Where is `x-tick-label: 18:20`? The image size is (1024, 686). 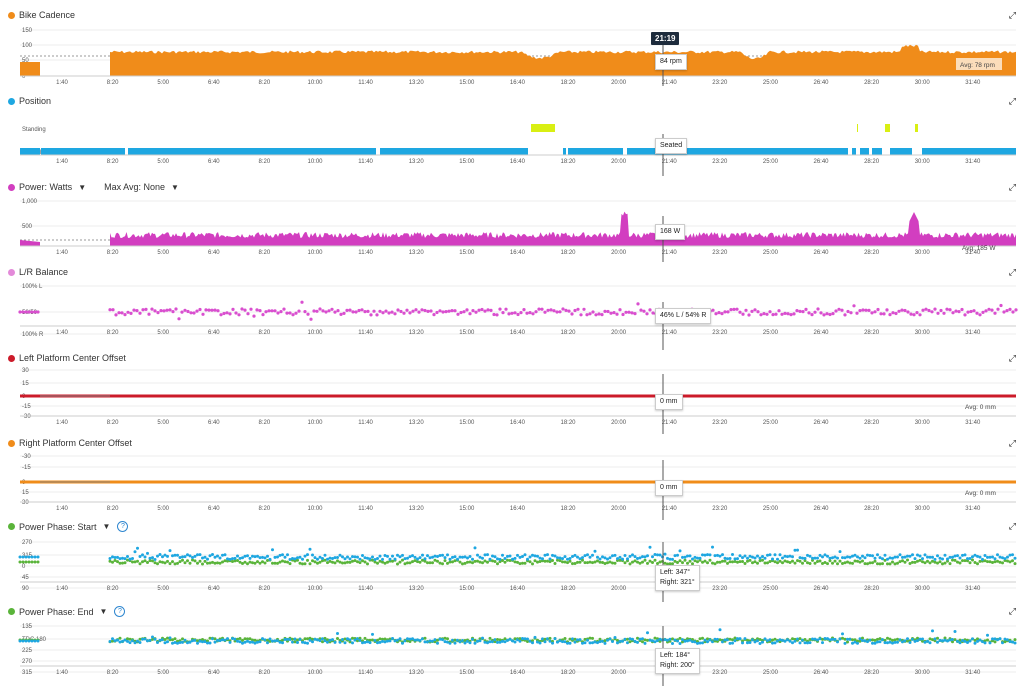 x-tick-label: 18:20 is located at coordinates (568, 673).